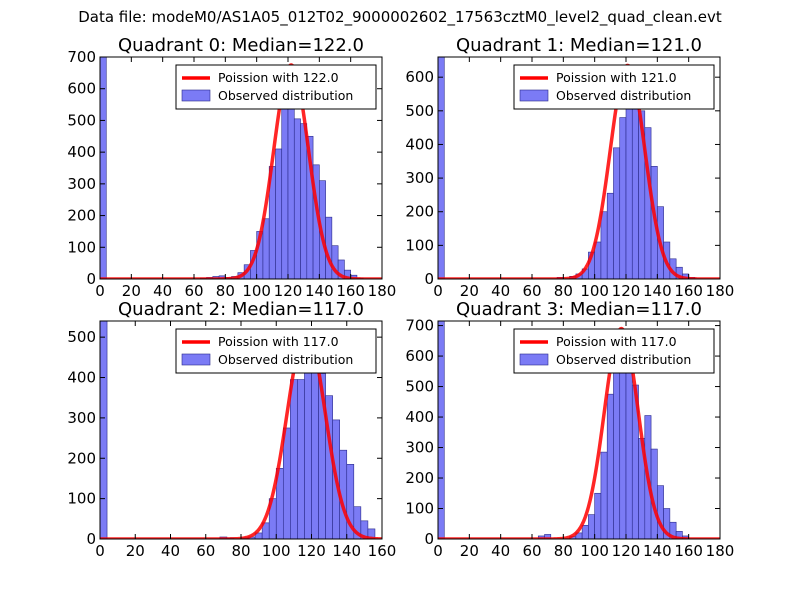  Describe the element at coordinates (419, 144) in the screenshot. I see `y-tick-label: 400` at that location.